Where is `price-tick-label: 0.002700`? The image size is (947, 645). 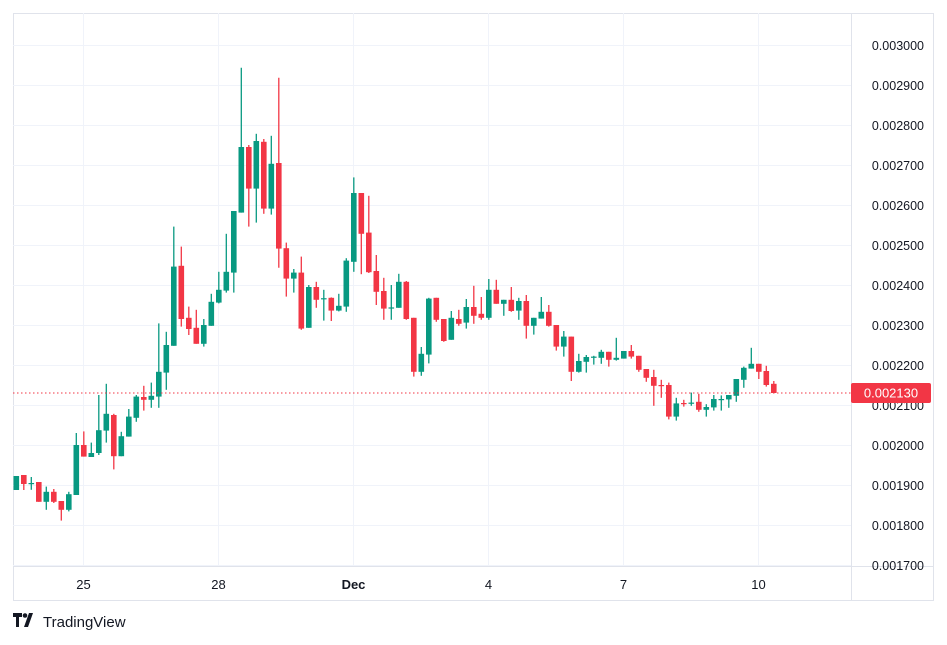
price-tick-label: 0.002700 is located at coordinates (898, 166).